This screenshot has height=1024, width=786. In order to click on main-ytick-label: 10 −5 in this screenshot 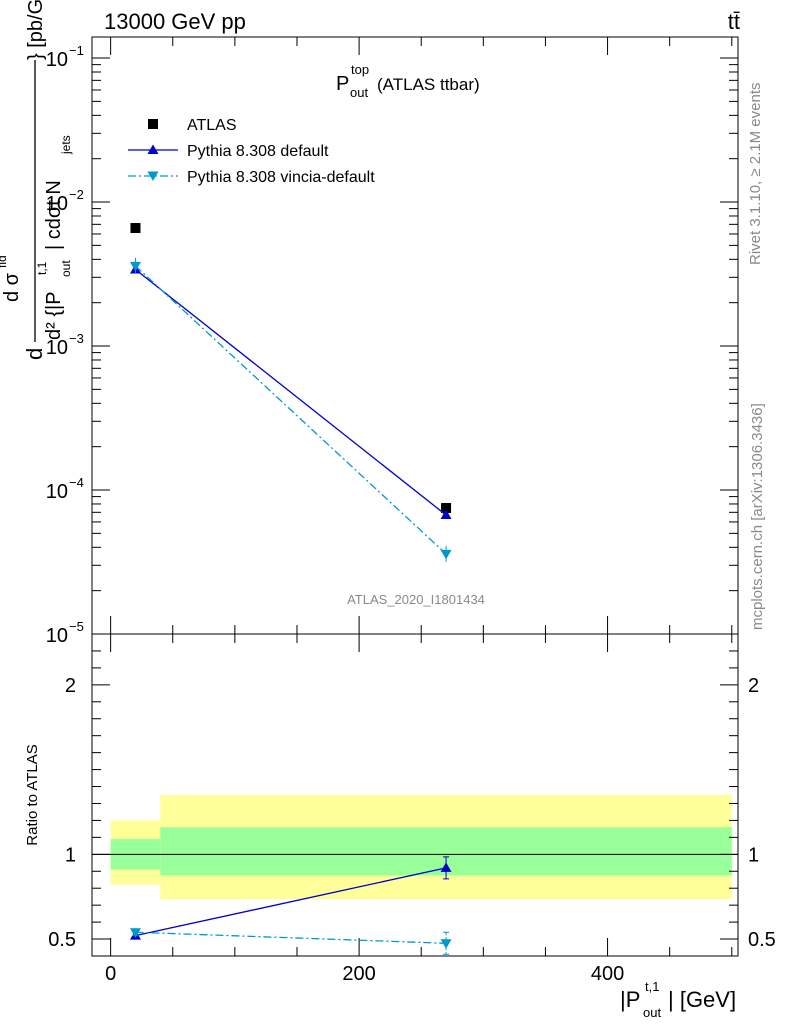, I will do `click(65, 633)`.